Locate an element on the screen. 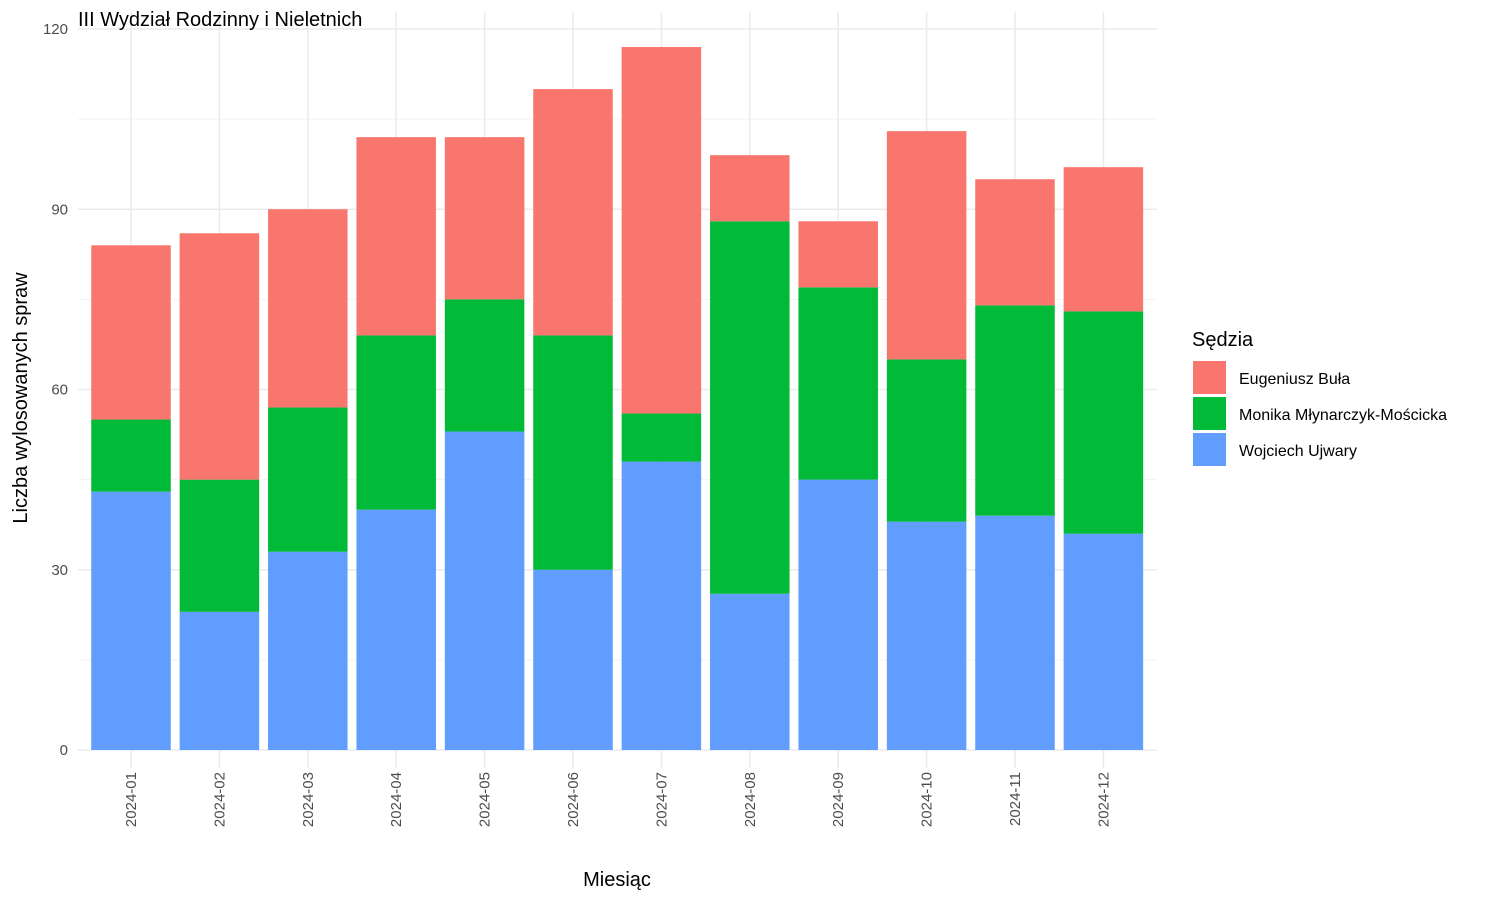 The image size is (1500, 900). x-tick-label: 2024-12 is located at coordinates (1103, 799).